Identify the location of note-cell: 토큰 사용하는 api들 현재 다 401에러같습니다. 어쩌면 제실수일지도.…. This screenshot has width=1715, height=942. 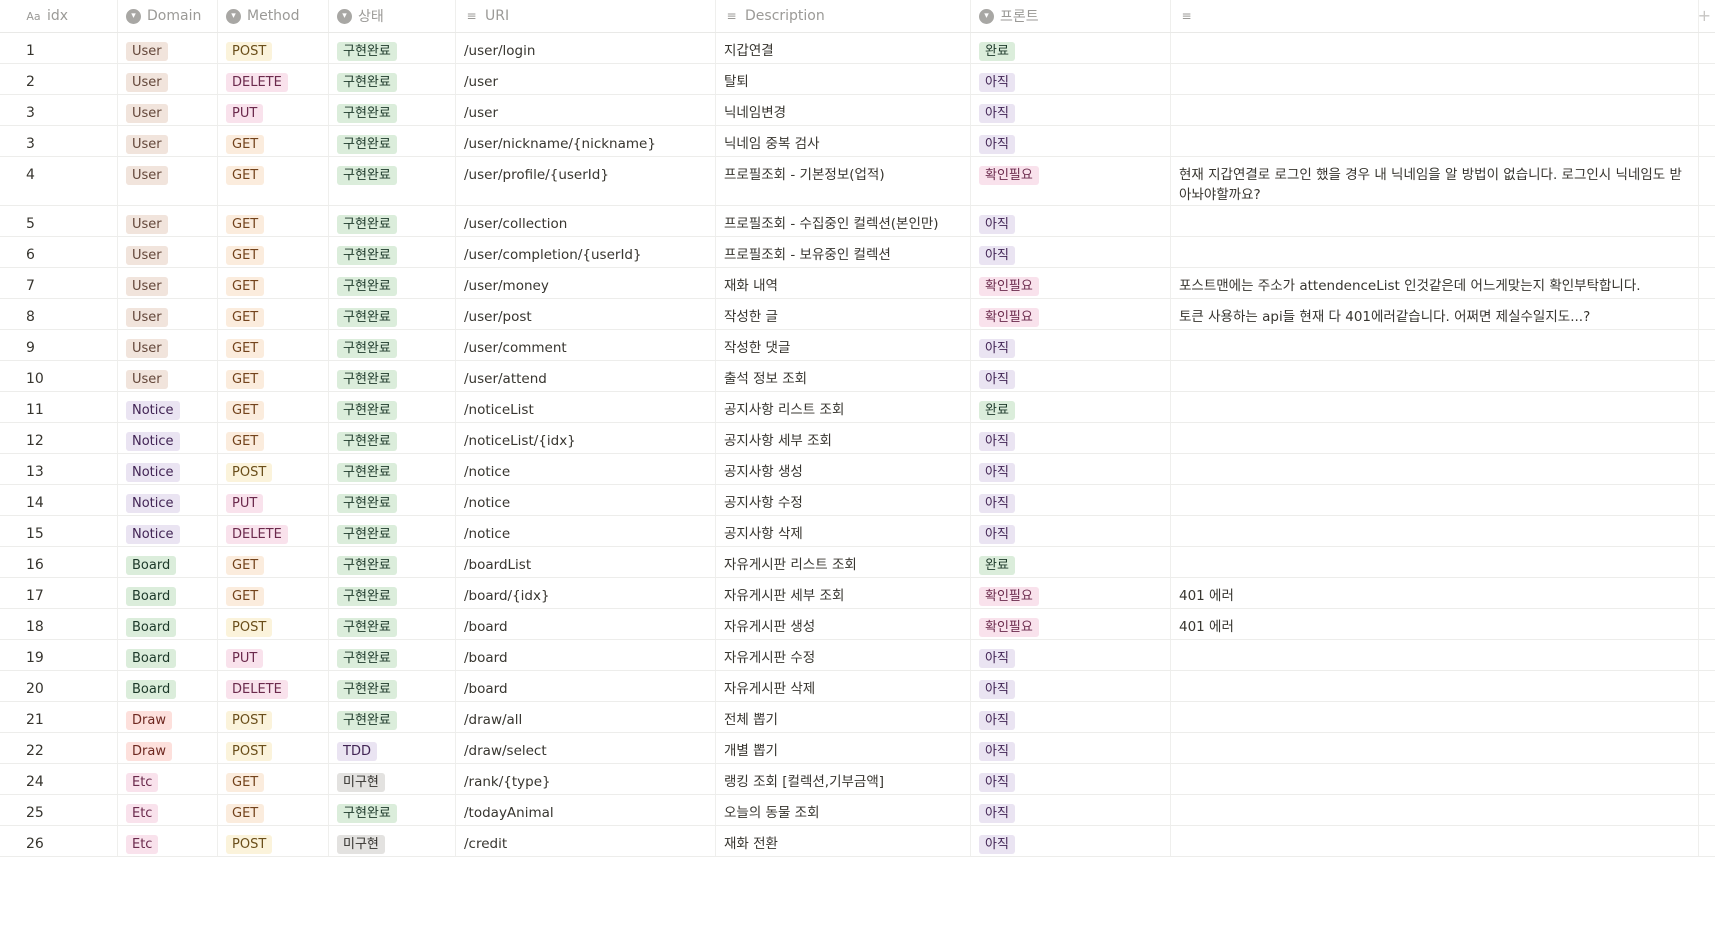
(1435, 314).